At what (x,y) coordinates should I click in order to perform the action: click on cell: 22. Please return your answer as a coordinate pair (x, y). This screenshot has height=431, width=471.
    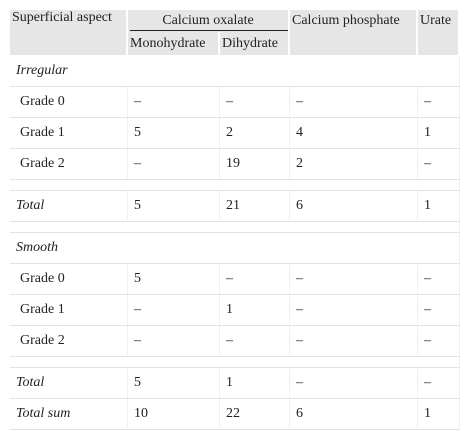
    Looking at the image, I should click on (255, 414).